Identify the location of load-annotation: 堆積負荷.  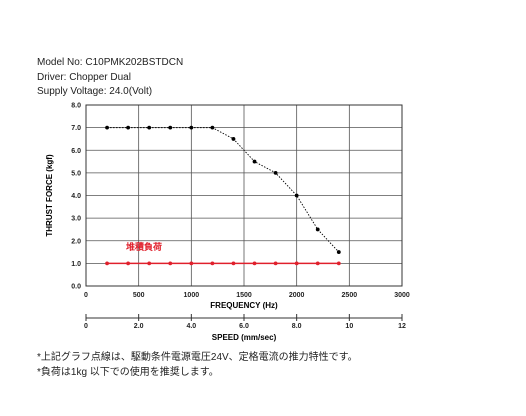
(144, 246).